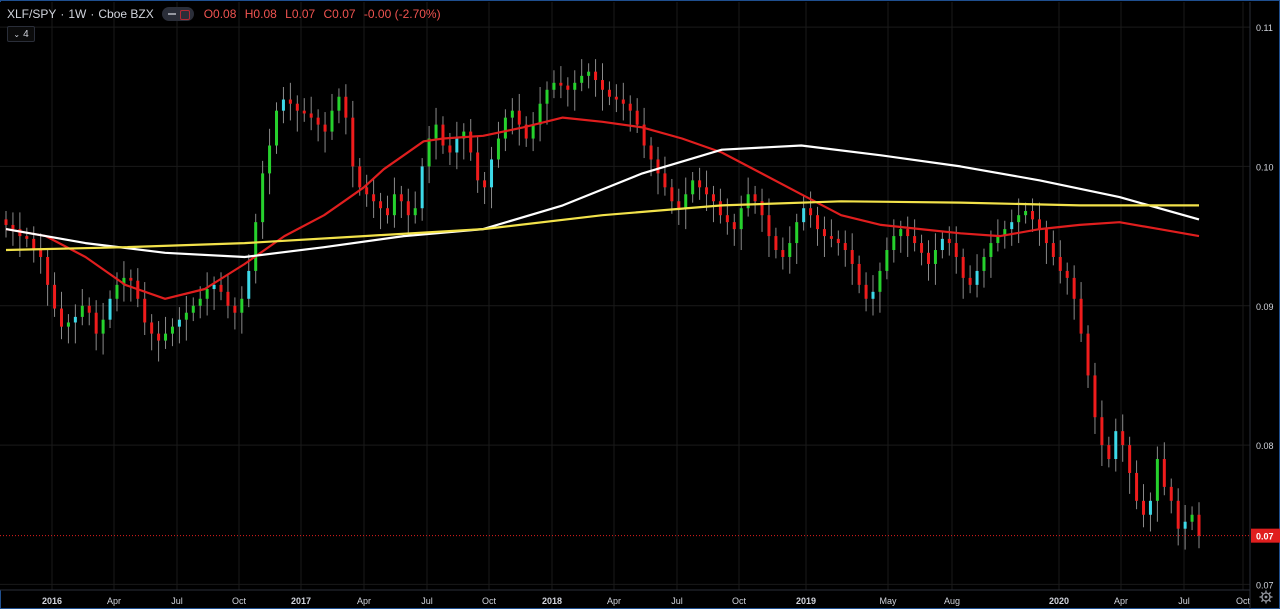  Describe the element at coordinates (1265, 307) in the screenshot. I see `y-tick-label: 0.09` at that location.